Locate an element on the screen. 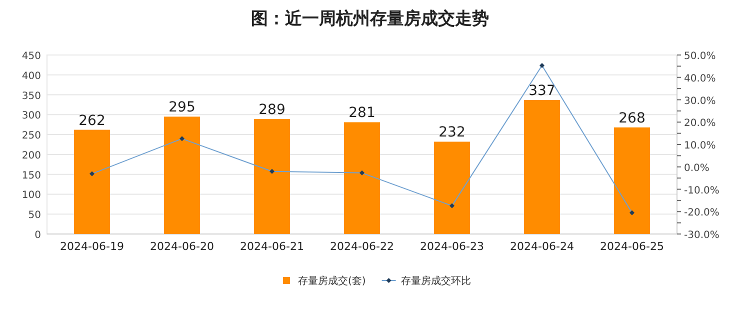 Image resolution: width=740 pixels, height=312 pixels. y-tick-label: 200 is located at coordinates (31, 156).